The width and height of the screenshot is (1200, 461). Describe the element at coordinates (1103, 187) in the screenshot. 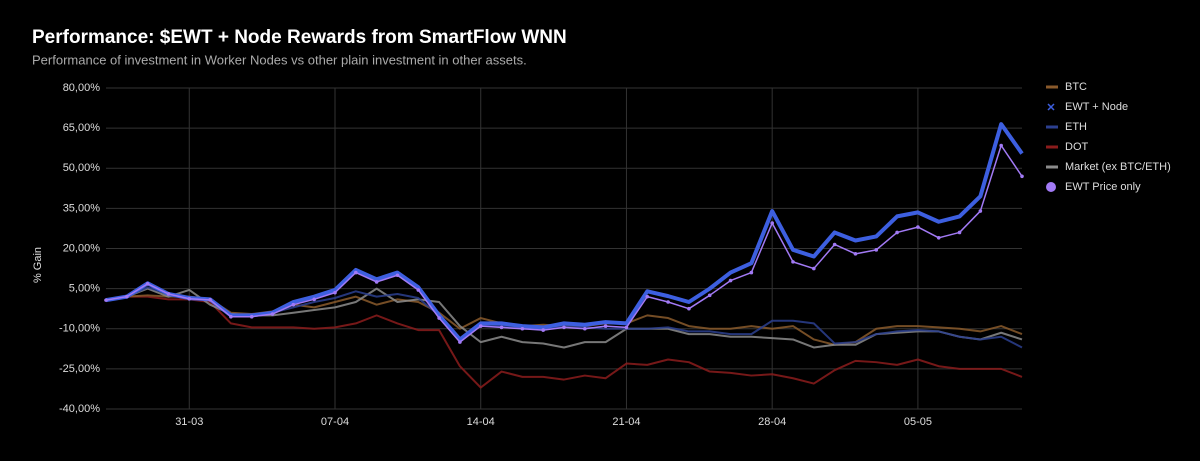

I see `legend-label: EWT Price only` at that location.